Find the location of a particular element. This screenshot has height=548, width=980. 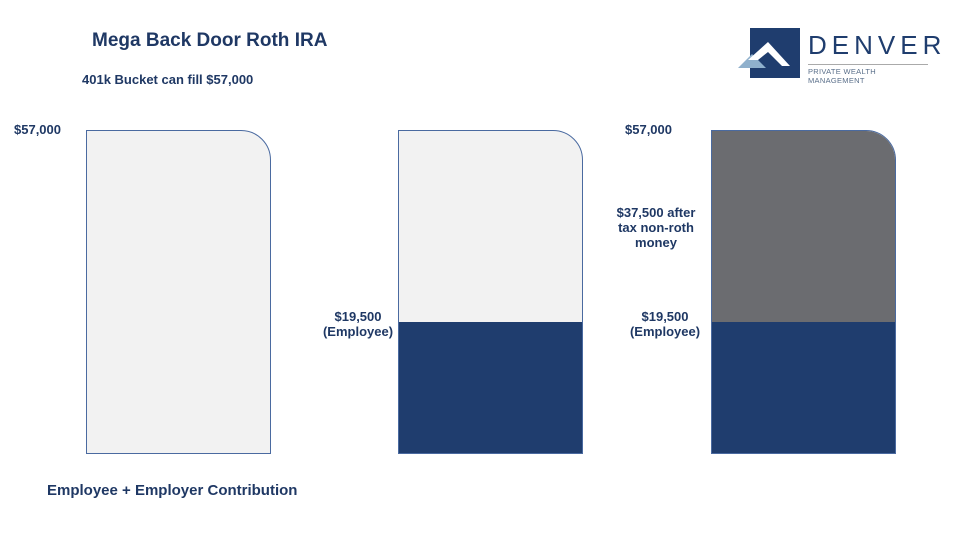

bucket3-employee-label: $19,500 (Employee) is located at coordinates (665, 324).